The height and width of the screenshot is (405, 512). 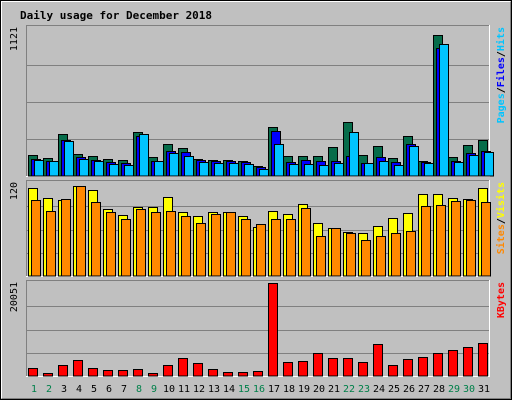 What do you see at coordinates (34, 389) in the screenshot?
I see `day-label-1: 1` at bounding box center [34, 389].